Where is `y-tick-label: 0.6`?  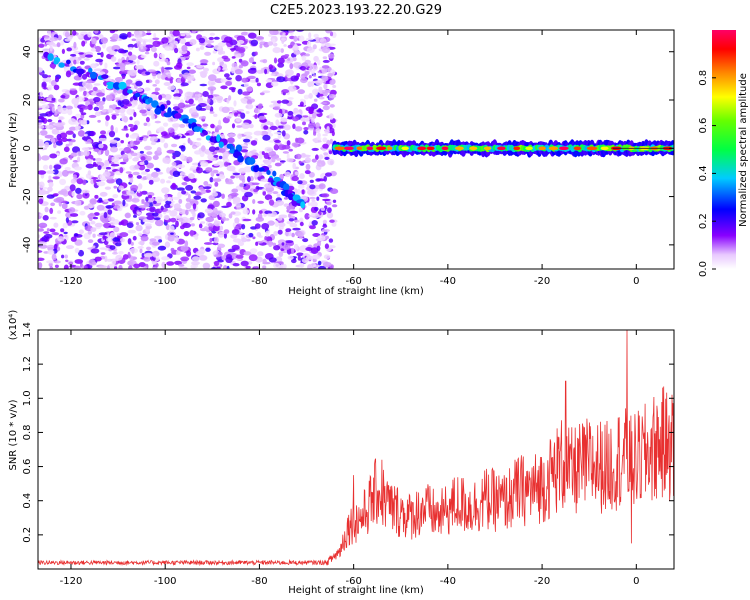 y-tick-label: 0.6 is located at coordinates (27, 467).